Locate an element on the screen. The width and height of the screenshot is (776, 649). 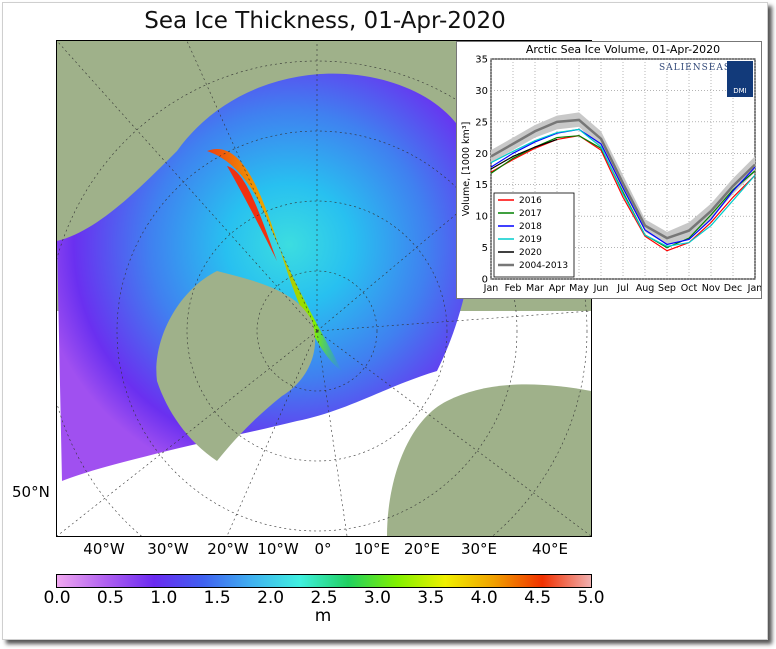
longitude-label: 10°W is located at coordinates (278, 549).